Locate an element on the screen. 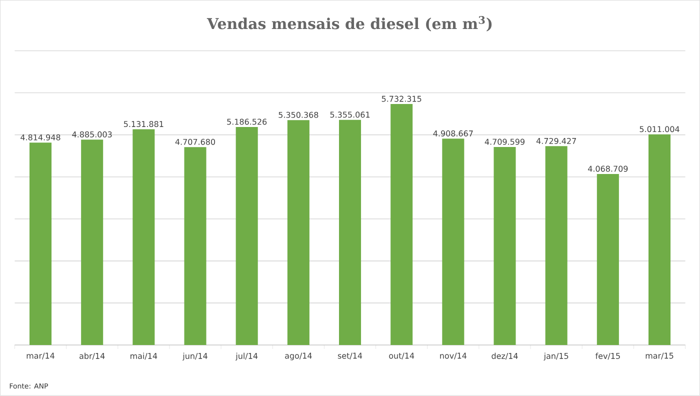  chart-title: Vendas mensais de diesel (em m$^{3}$) is located at coordinates (349, 24).